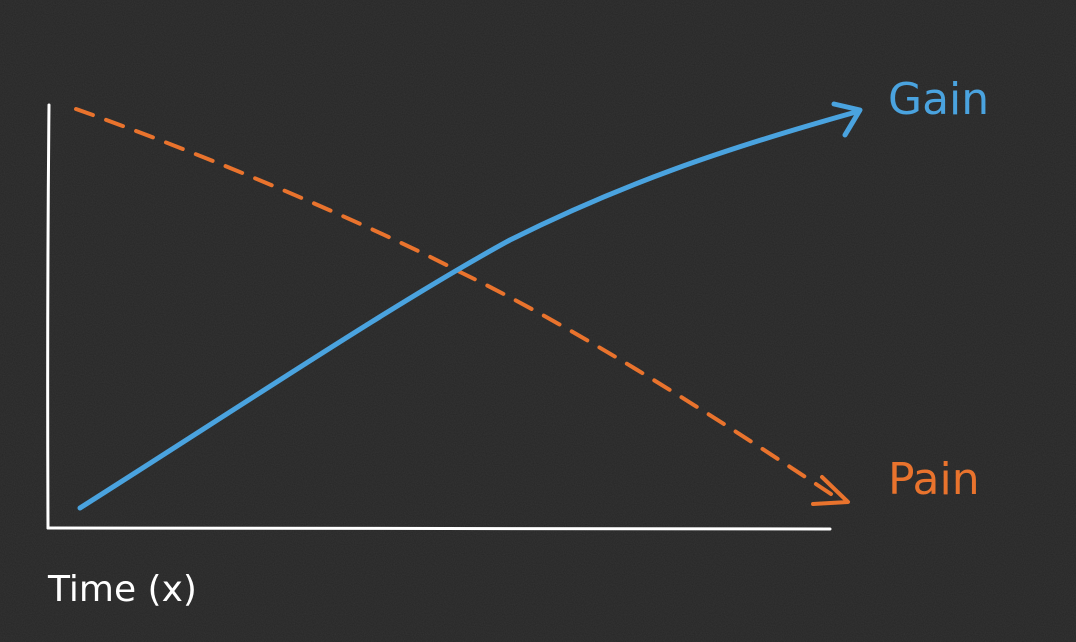  I want to click on x-axis-label: Time (x), so click(122, 589).